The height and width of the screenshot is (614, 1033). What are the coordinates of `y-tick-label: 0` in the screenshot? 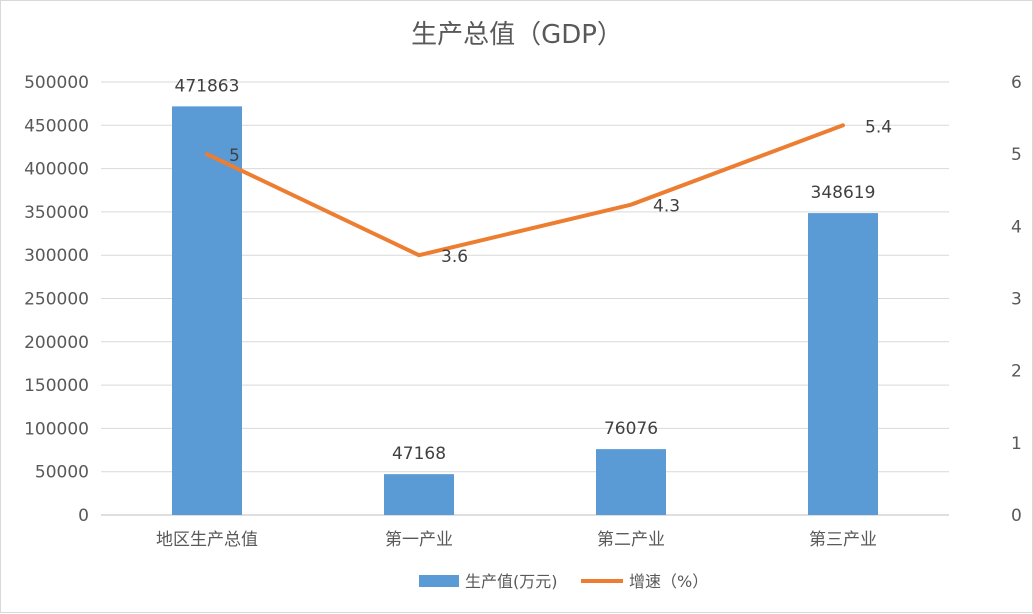 It's located at (83, 516).